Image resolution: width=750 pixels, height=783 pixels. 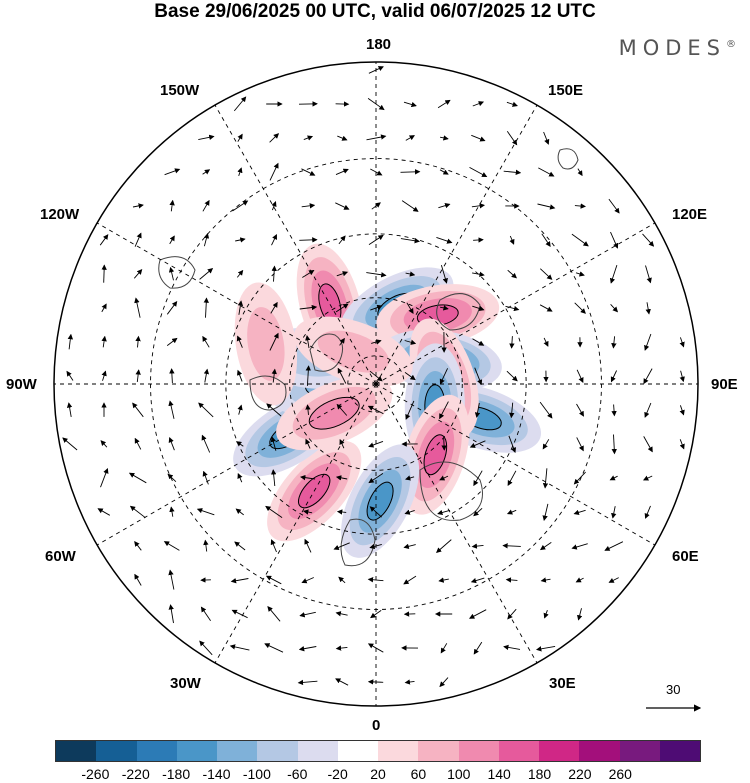 What do you see at coordinates (562, 683) in the screenshot?
I see `lon-label-30e: 30E` at bounding box center [562, 683].